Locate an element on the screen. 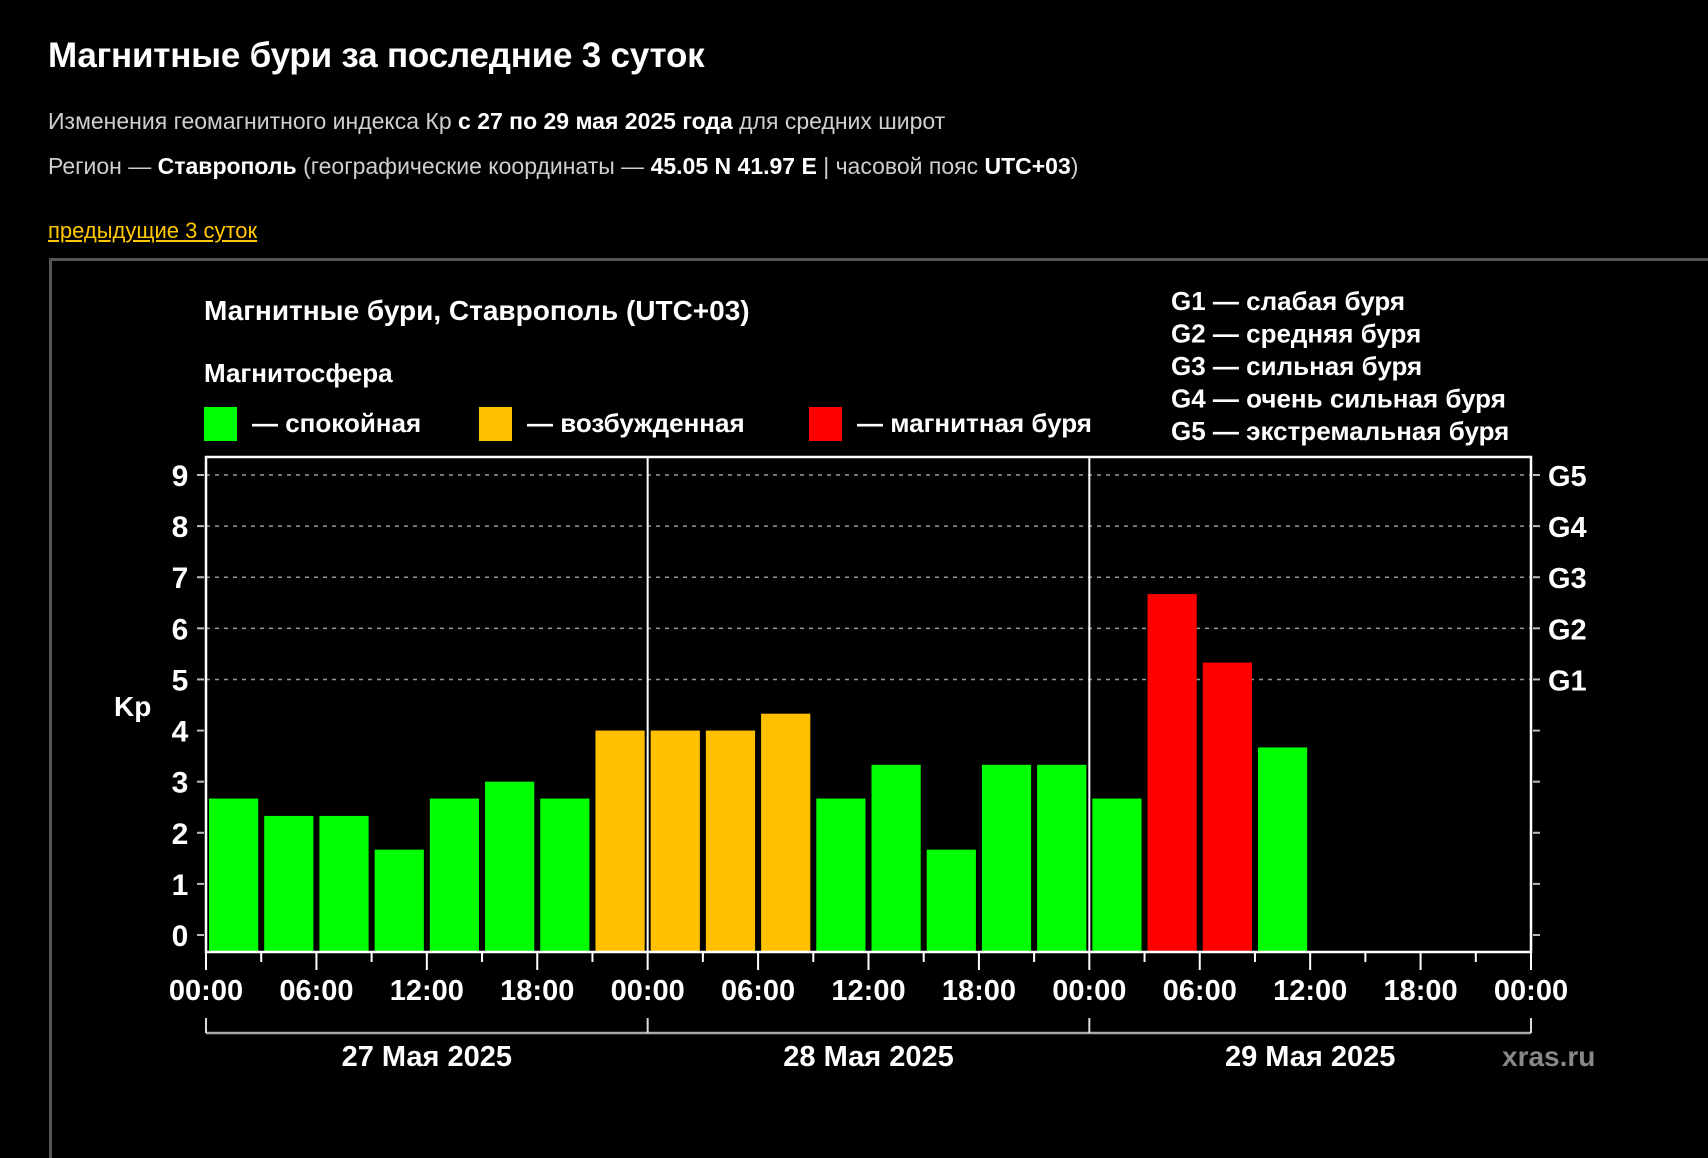  info-date-range: с 27 по 29 мая 2025 года is located at coordinates (595, 121).